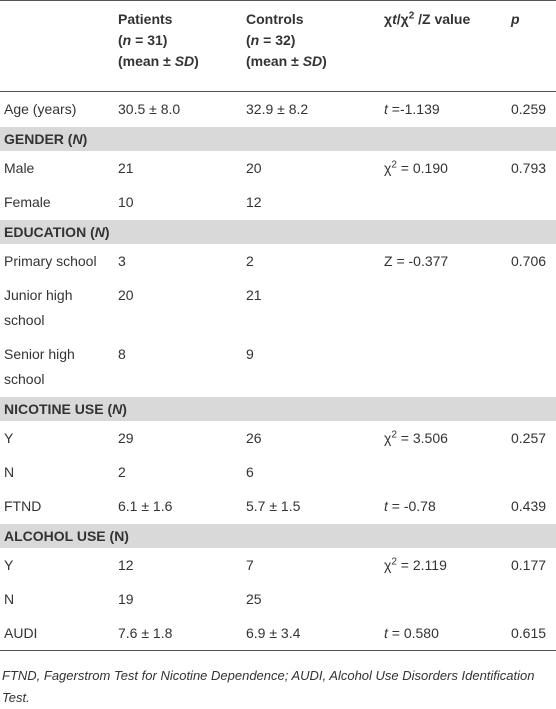  I want to click on header-text: t, so click(394, 19).